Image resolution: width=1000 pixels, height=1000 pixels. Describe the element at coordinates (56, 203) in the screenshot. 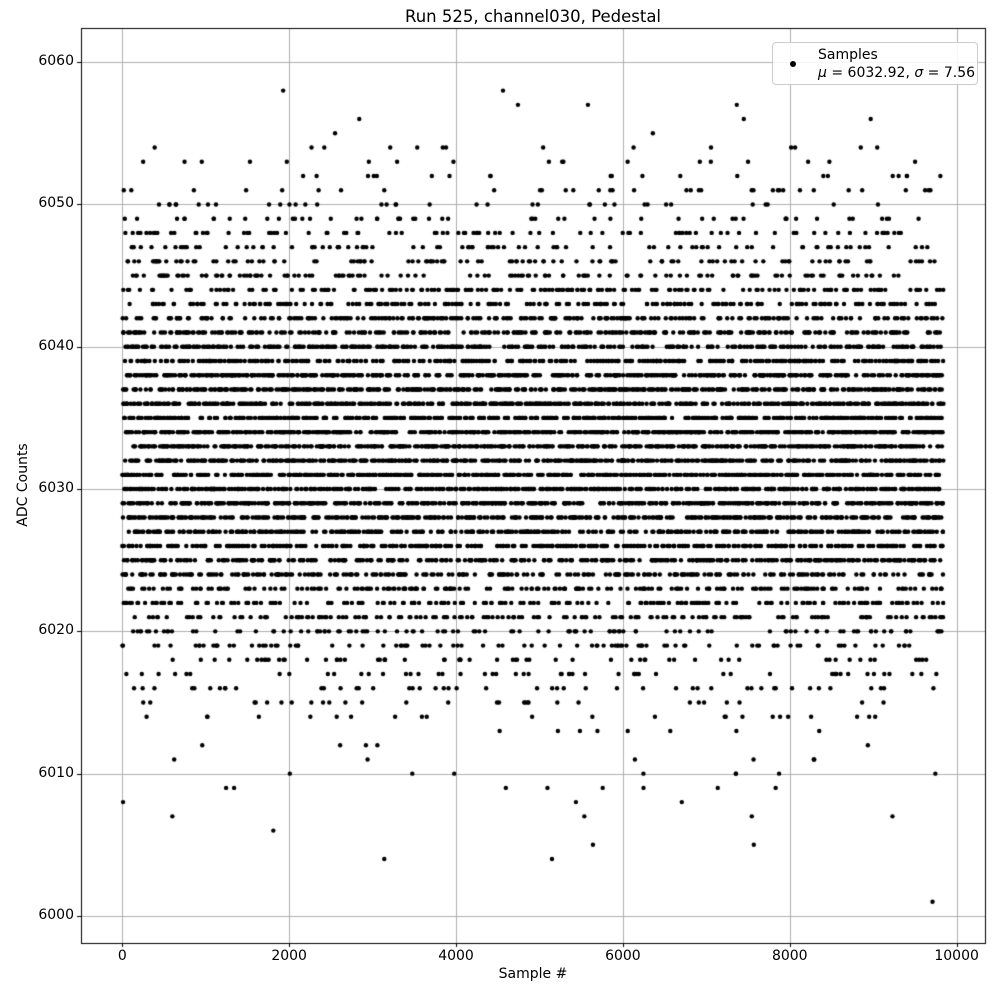

I see `y-tick-label: 6050` at that location.